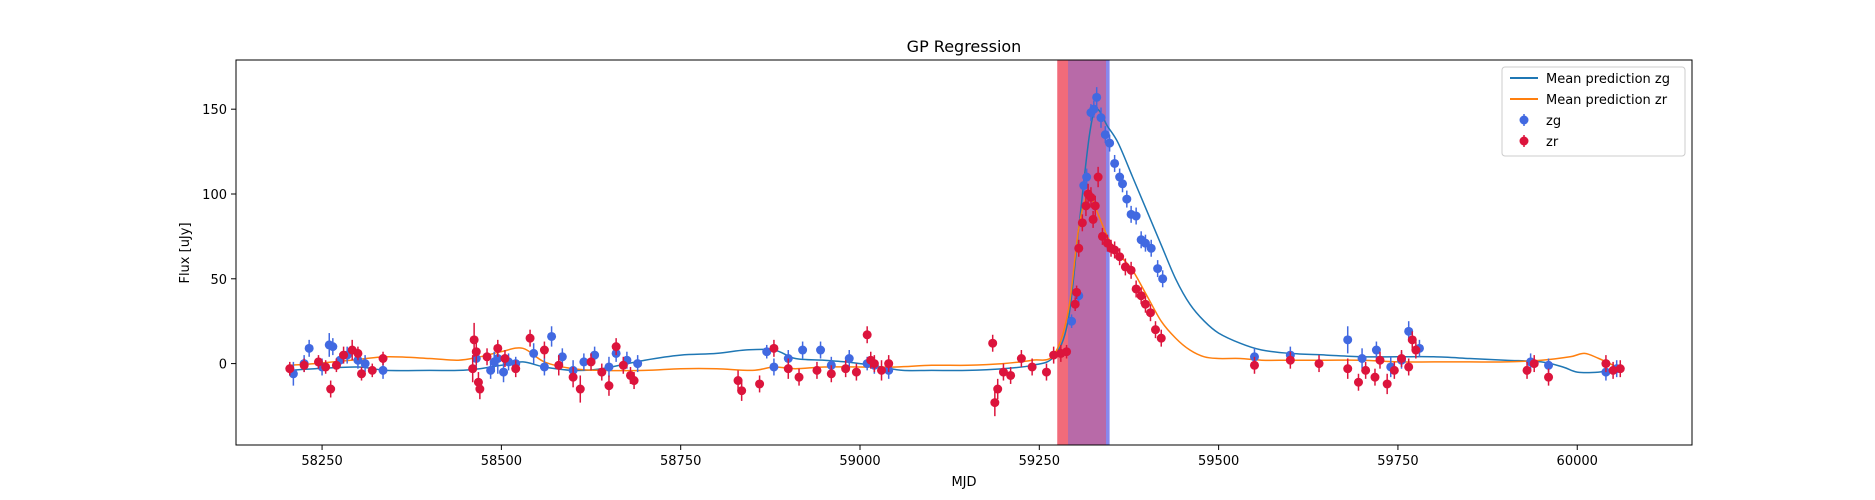  What do you see at coordinates (680, 461) in the screenshot?
I see `x-tick-label: 58750` at bounding box center [680, 461].